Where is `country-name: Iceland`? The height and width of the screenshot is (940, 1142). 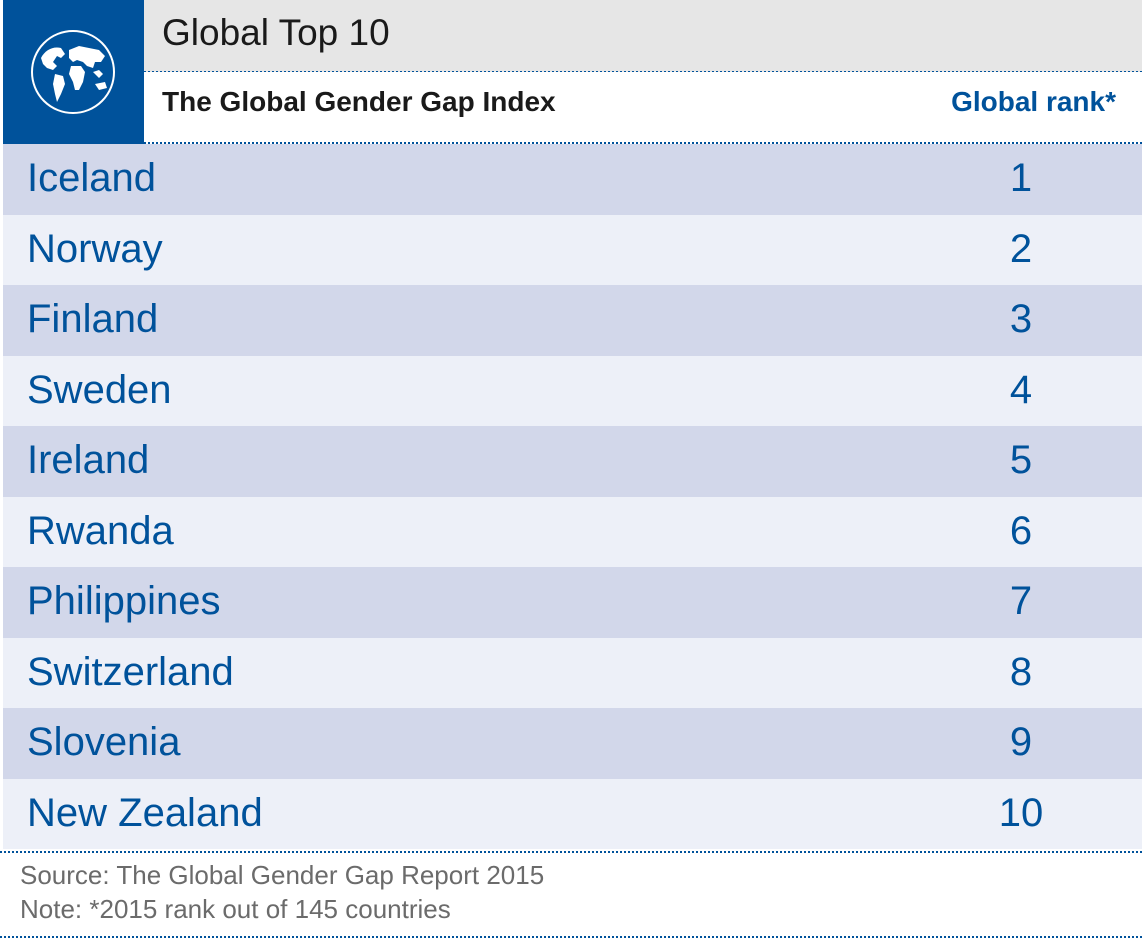 country-name: Iceland is located at coordinates (91, 178).